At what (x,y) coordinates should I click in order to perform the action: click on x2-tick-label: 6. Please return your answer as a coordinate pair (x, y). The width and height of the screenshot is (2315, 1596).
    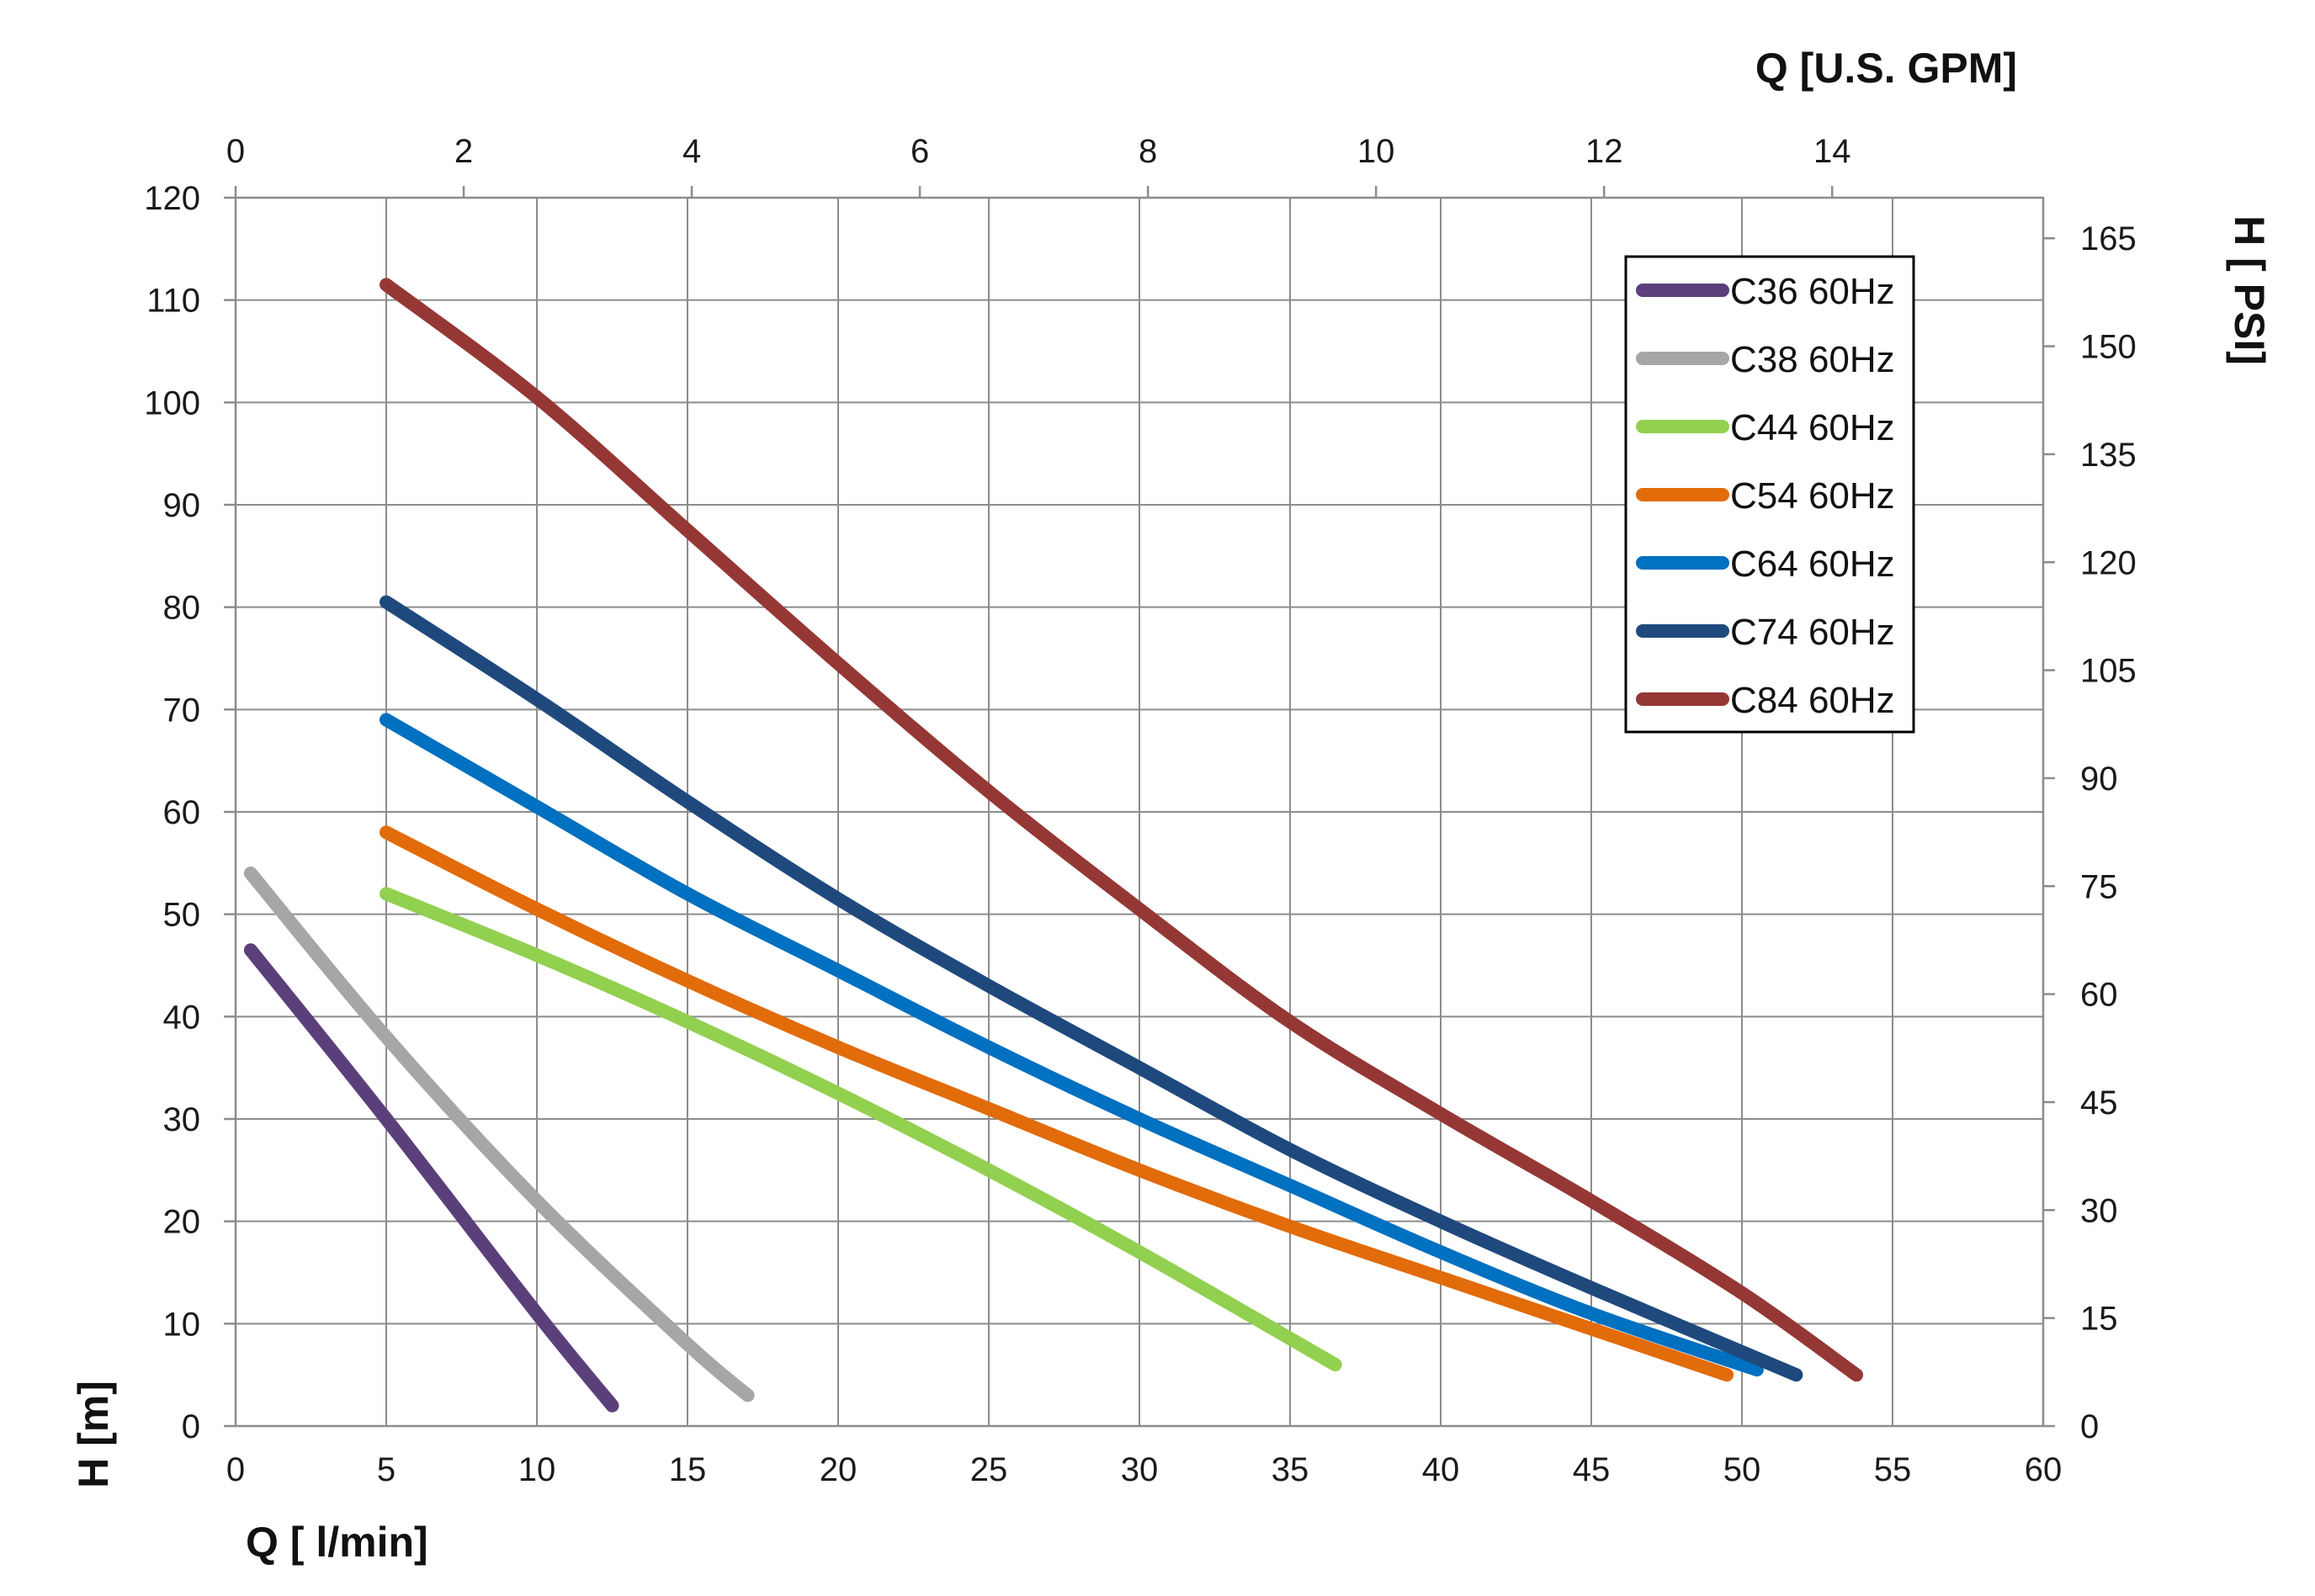
    Looking at the image, I should click on (920, 151).